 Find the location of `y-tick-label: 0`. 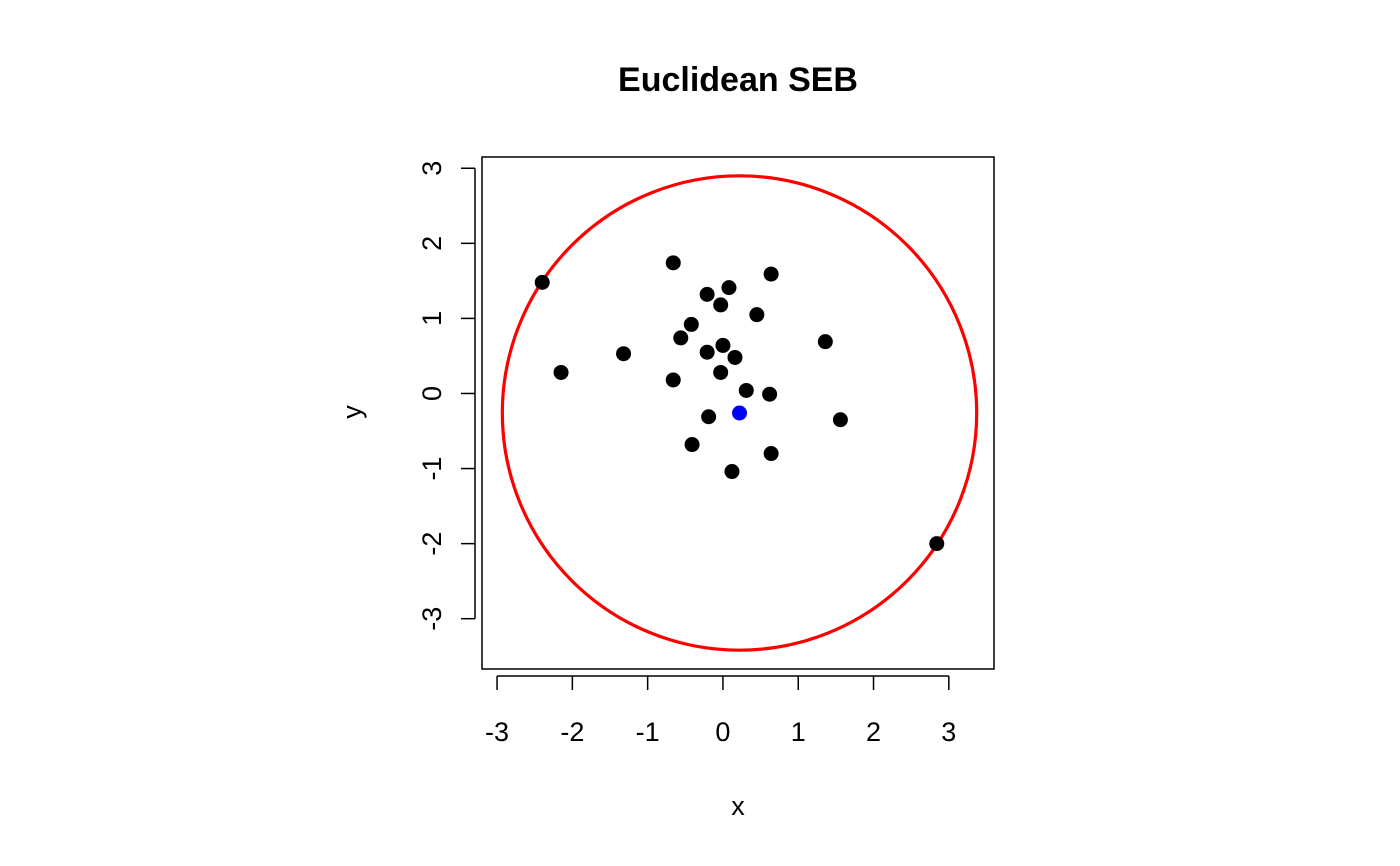

y-tick-label: 0 is located at coordinates (432, 393).